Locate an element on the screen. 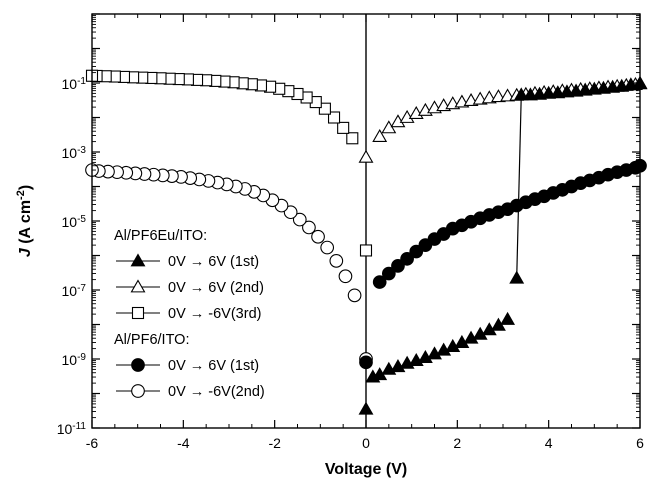  y-axis-title: J (A cm-2) is located at coordinates (24, 221).